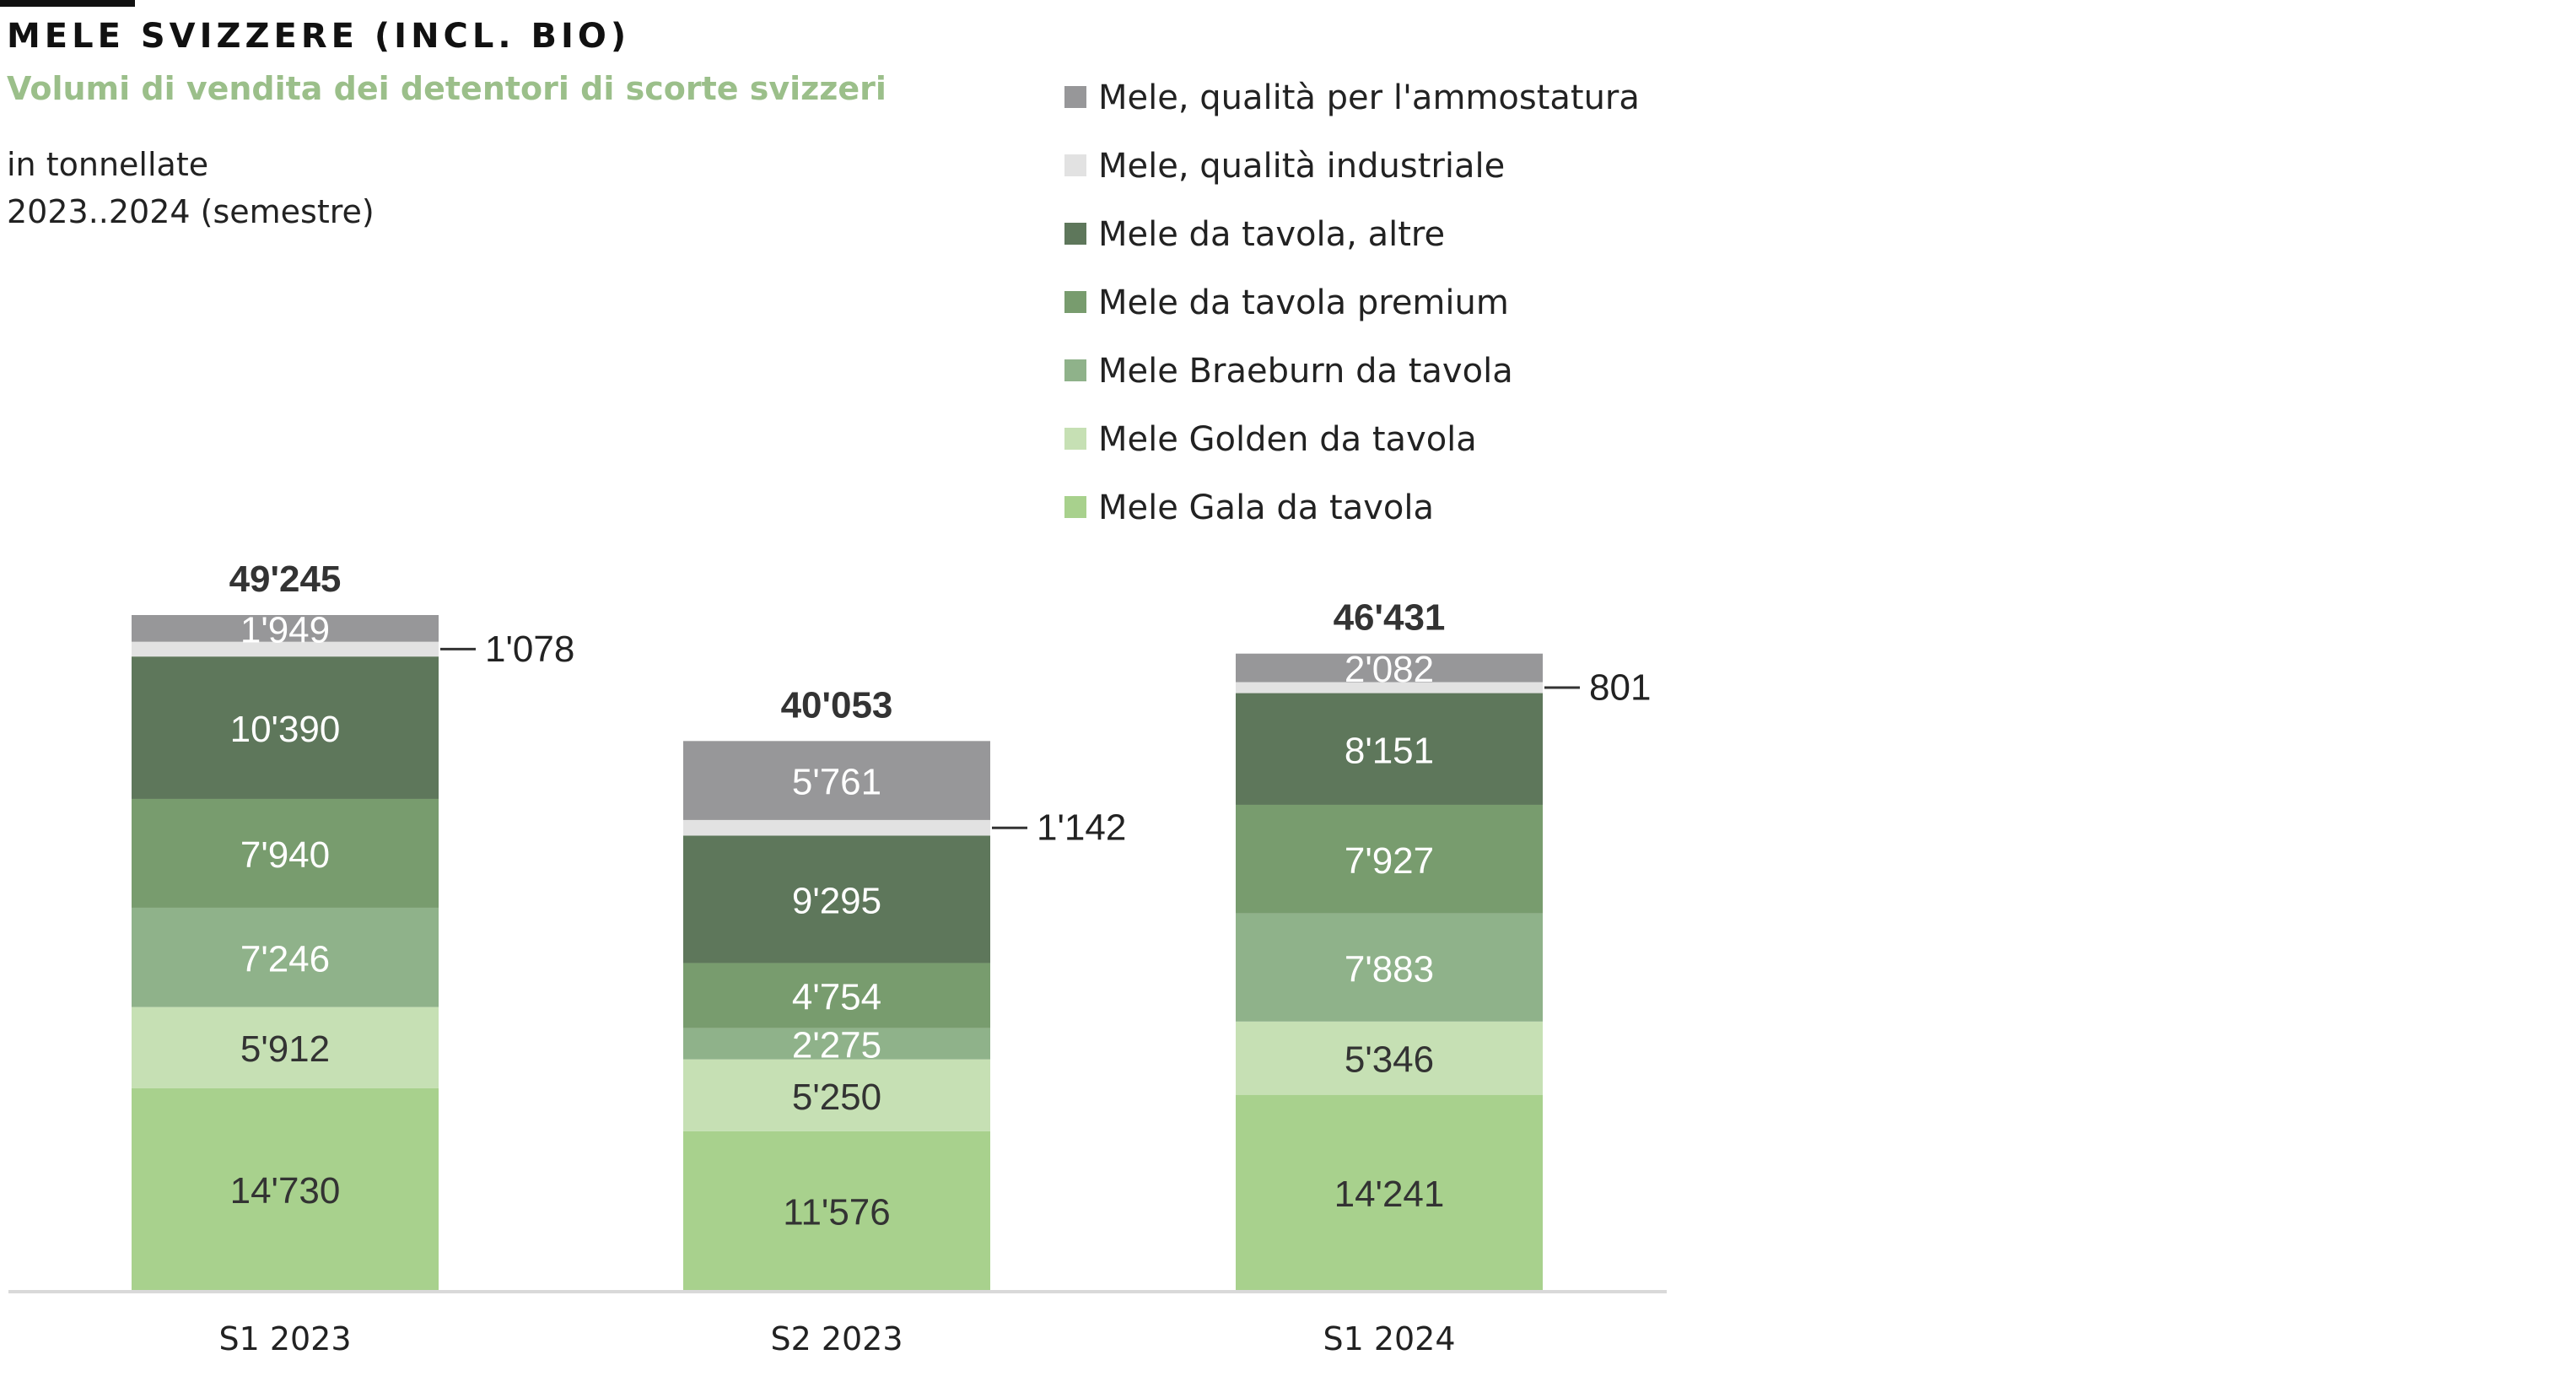 Image resolution: width=2576 pixels, height=1387 pixels. What do you see at coordinates (318, 36) in the screenshot?
I see `chart-title: MELE SVIZZERE (INCL. BIO)` at bounding box center [318, 36].